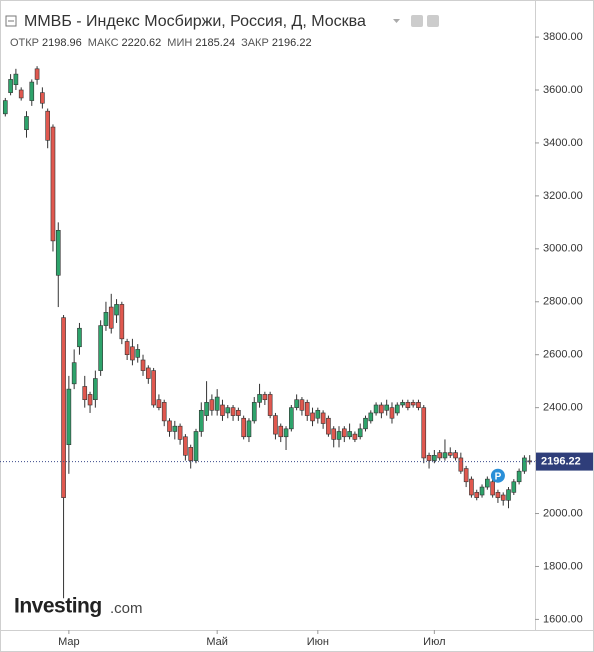 The image size is (594, 652). What do you see at coordinates (563, 566) in the screenshot?
I see `y-tick-label: 1800.00` at bounding box center [563, 566].